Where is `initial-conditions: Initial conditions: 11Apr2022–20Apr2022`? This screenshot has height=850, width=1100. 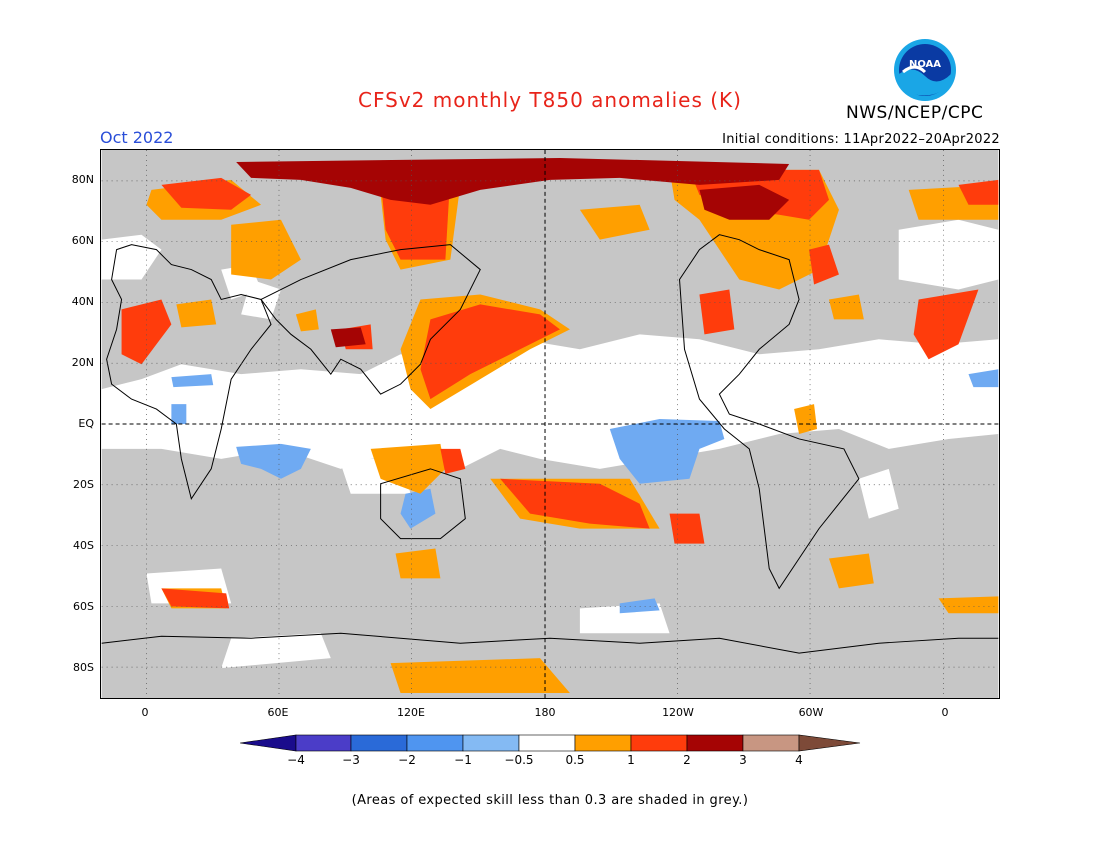 initial-conditions: Initial conditions: 11Apr2022–20Apr2022 is located at coordinates (861, 139).